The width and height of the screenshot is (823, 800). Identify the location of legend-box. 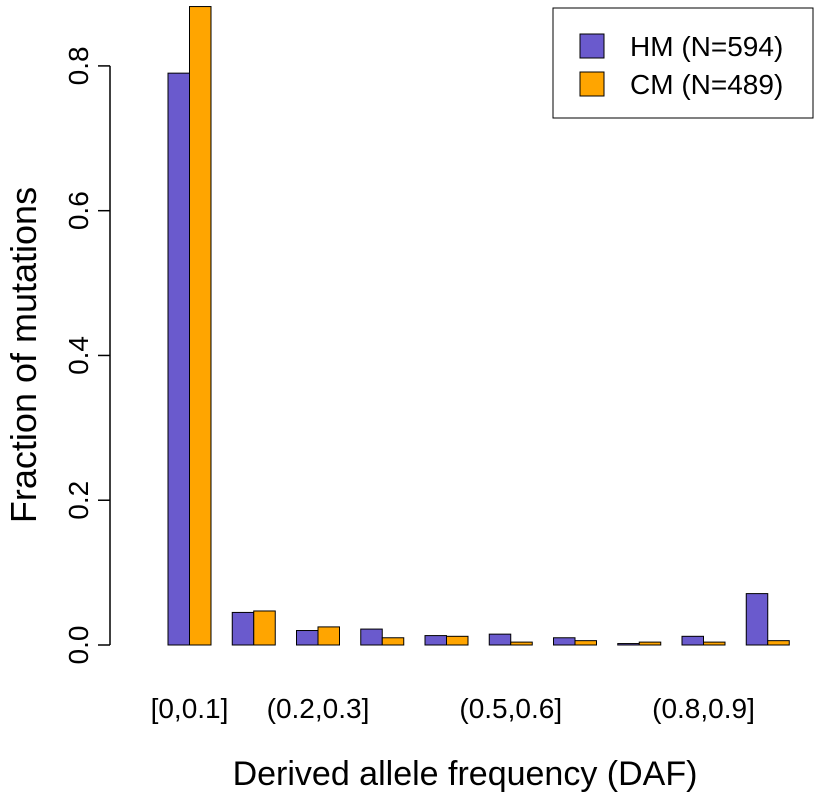
(683, 63).